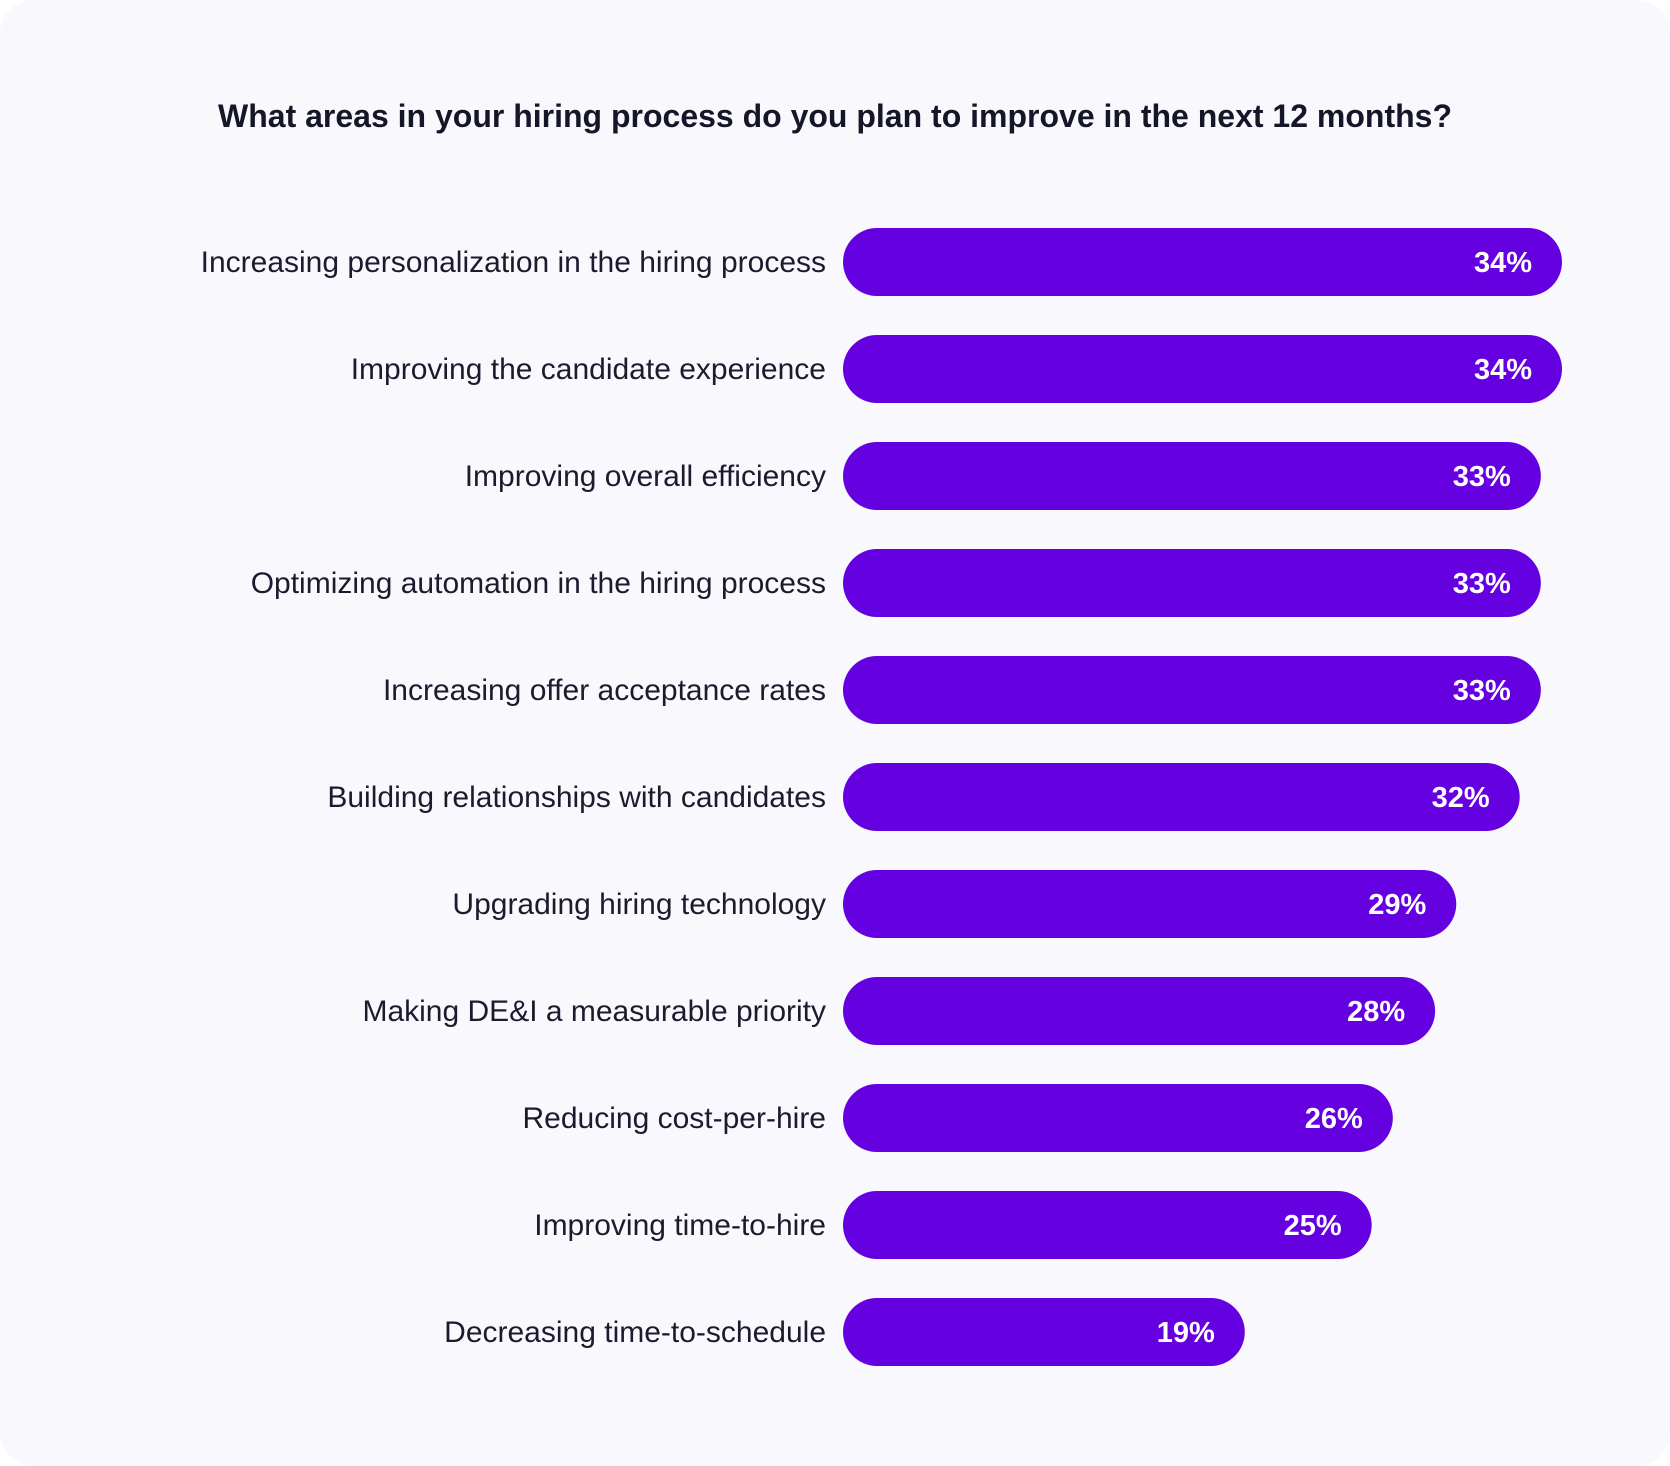 The height and width of the screenshot is (1466, 1670). Describe the element at coordinates (674, 1118) in the screenshot. I see `category-label: Reducing cost-per-hire` at that location.